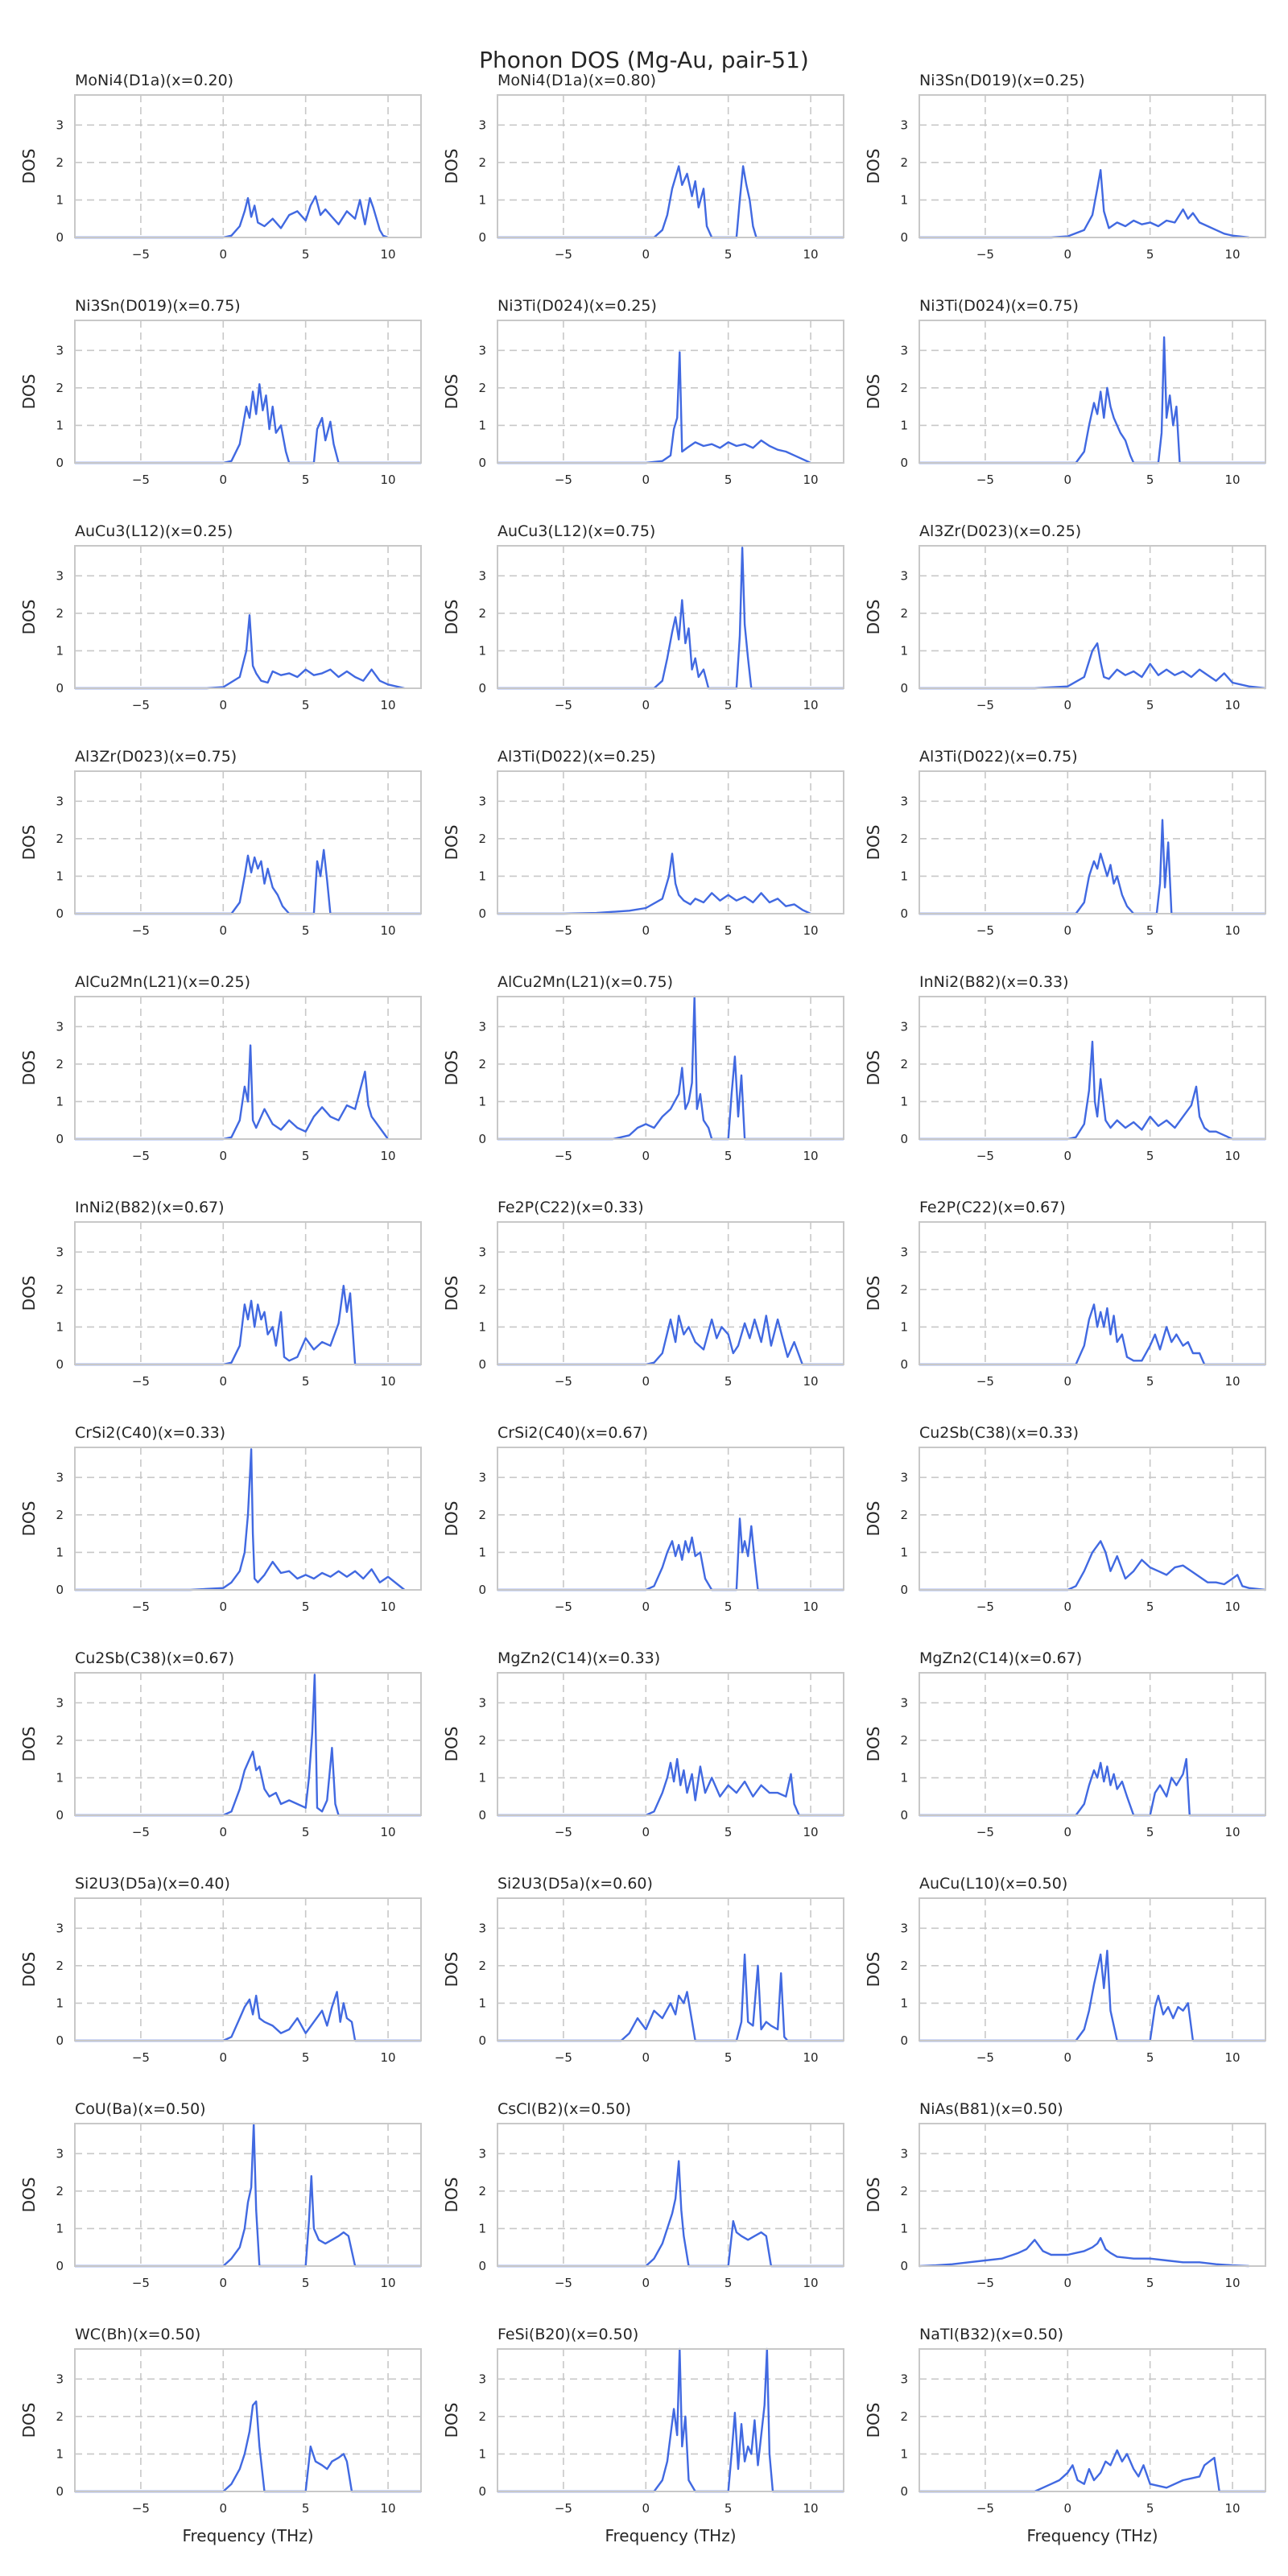 This screenshot has height=2576, width=1288. What do you see at coordinates (221, 617) in the screenshot?
I see `dos-panel: AuCu3(L12)(x=0.25) −5 0 5 10 0 1 2 3 DOS` at bounding box center [221, 617].